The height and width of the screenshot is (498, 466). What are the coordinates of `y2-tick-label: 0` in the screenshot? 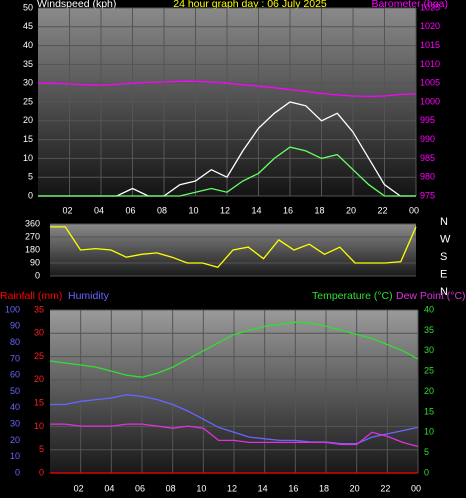 It's located at (426, 472).